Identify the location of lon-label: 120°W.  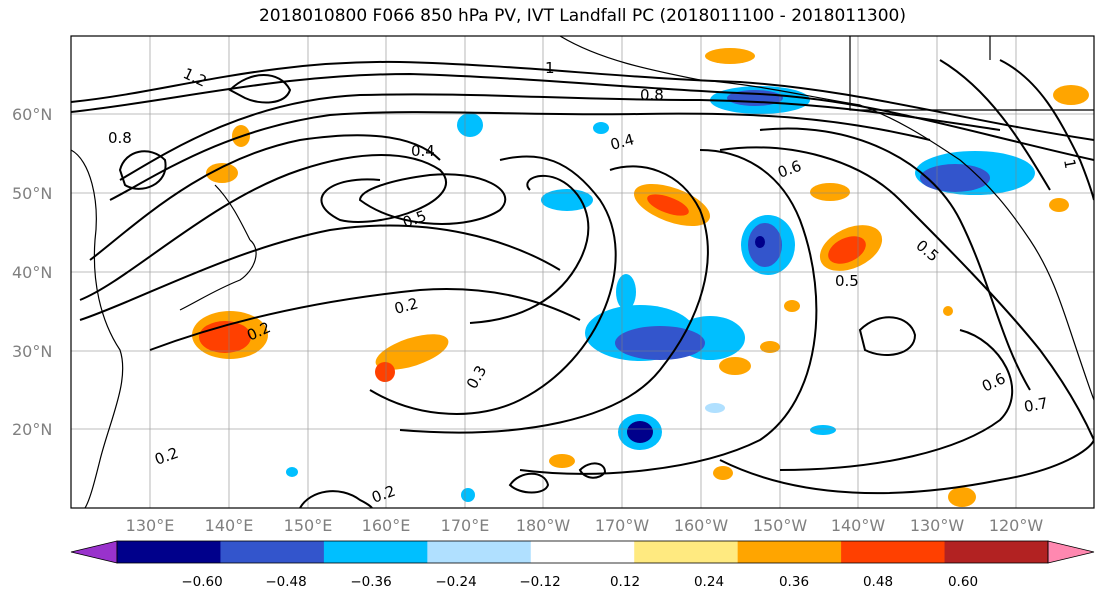
(1016, 525).